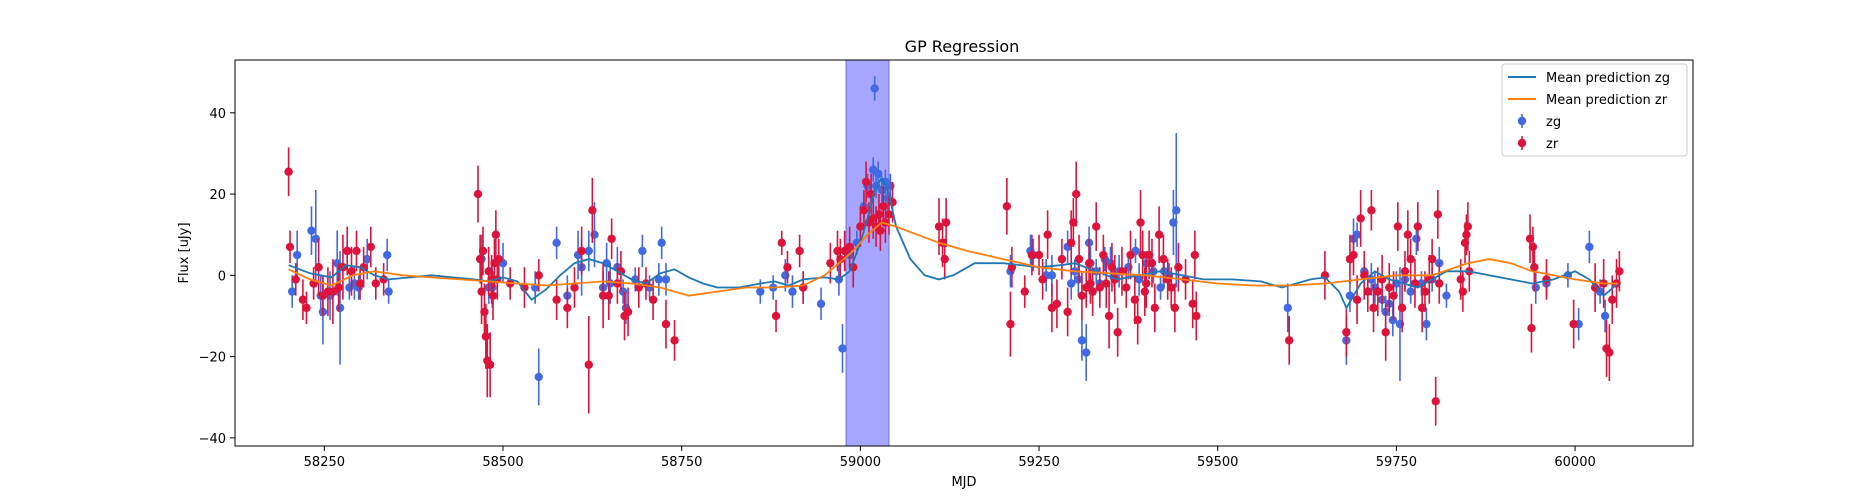  I want to click on y-tick-label: −20, so click(212, 358).